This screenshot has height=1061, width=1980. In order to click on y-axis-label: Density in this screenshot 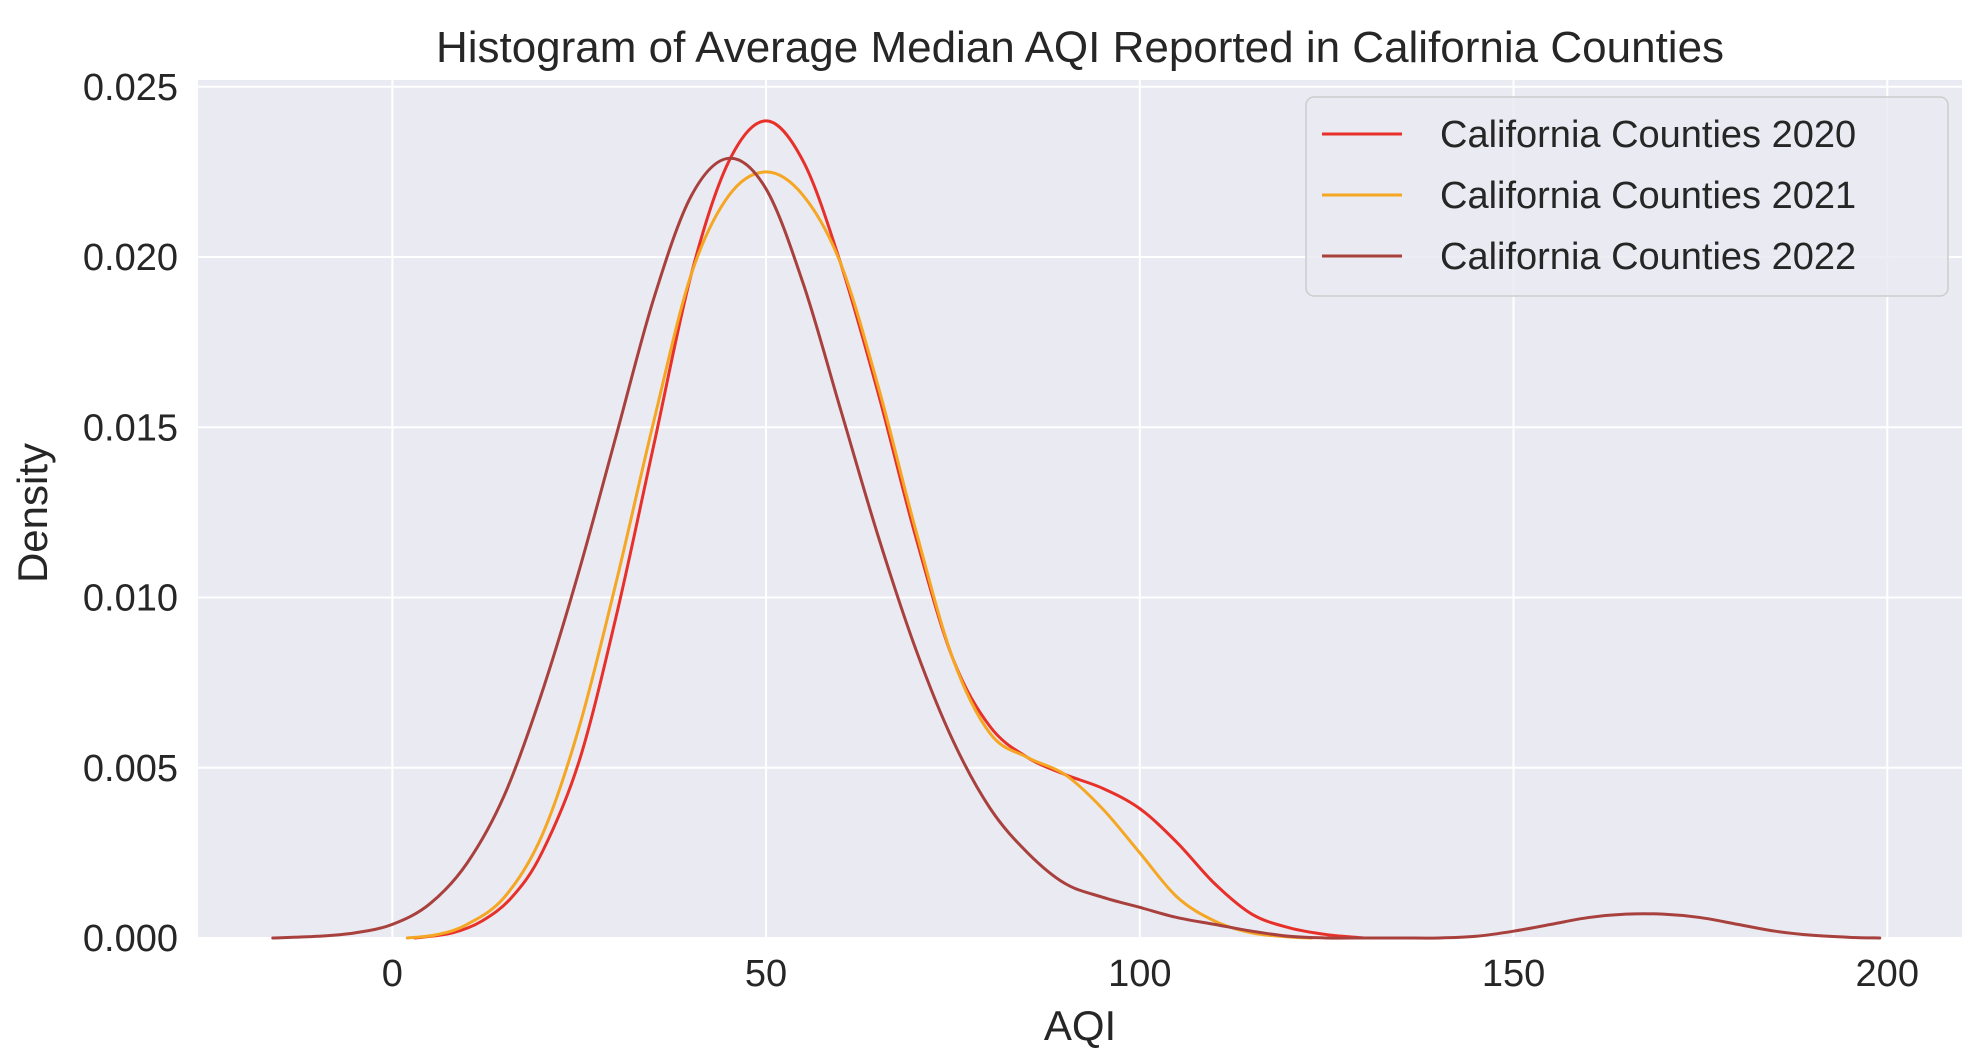, I will do `click(32, 513)`.